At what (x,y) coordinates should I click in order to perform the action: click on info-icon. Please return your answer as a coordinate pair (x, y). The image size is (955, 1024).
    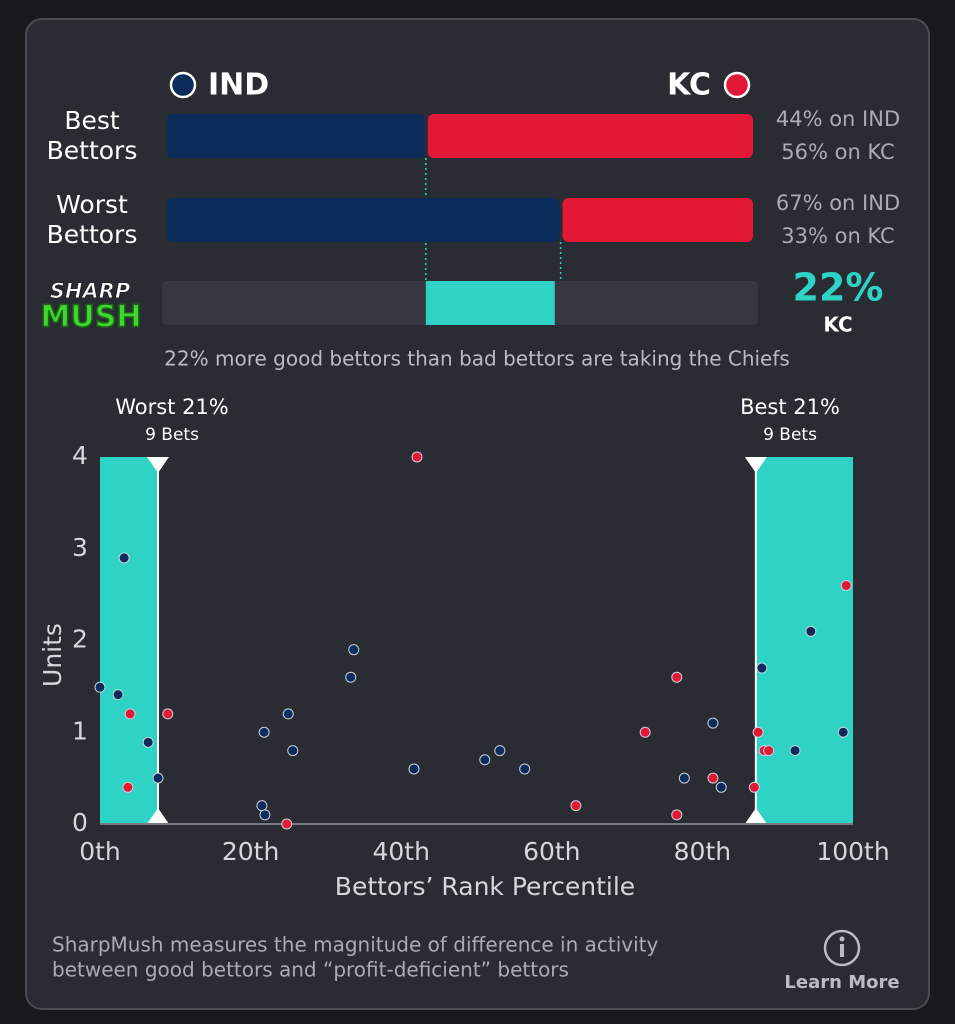
    Looking at the image, I should click on (842, 948).